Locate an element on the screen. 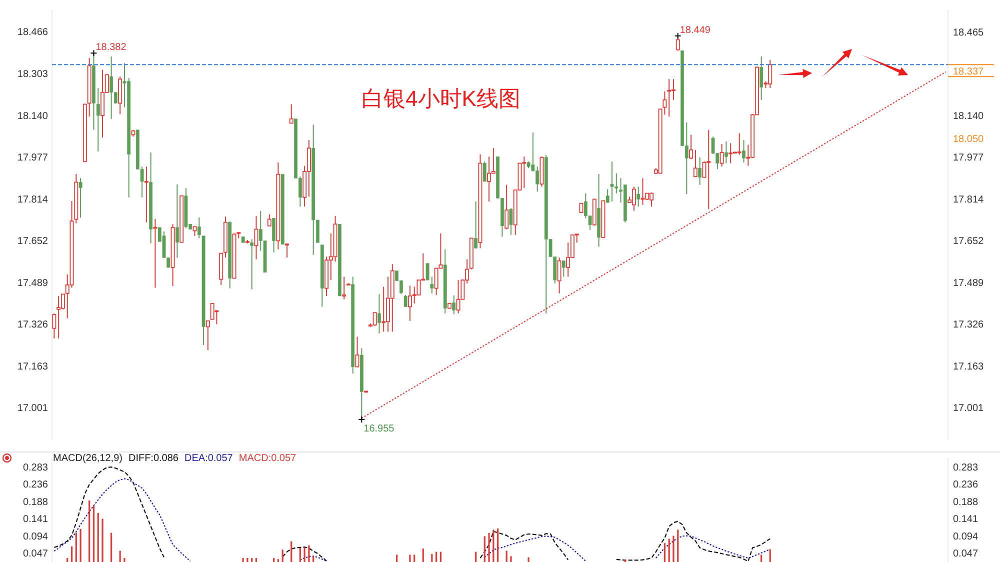  chart-title: MACD(26,12,9) is located at coordinates (87, 458).